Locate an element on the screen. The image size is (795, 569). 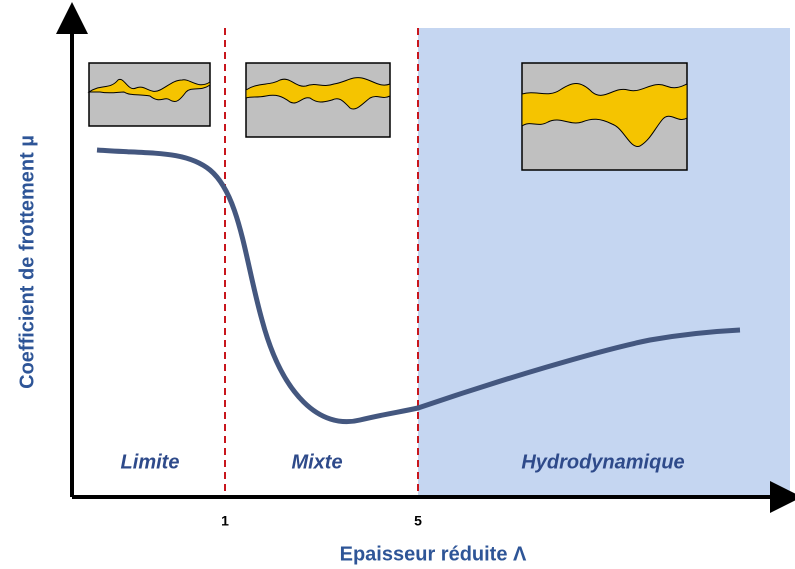
regime-label: Hydrodynamique is located at coordinates (602, 462).